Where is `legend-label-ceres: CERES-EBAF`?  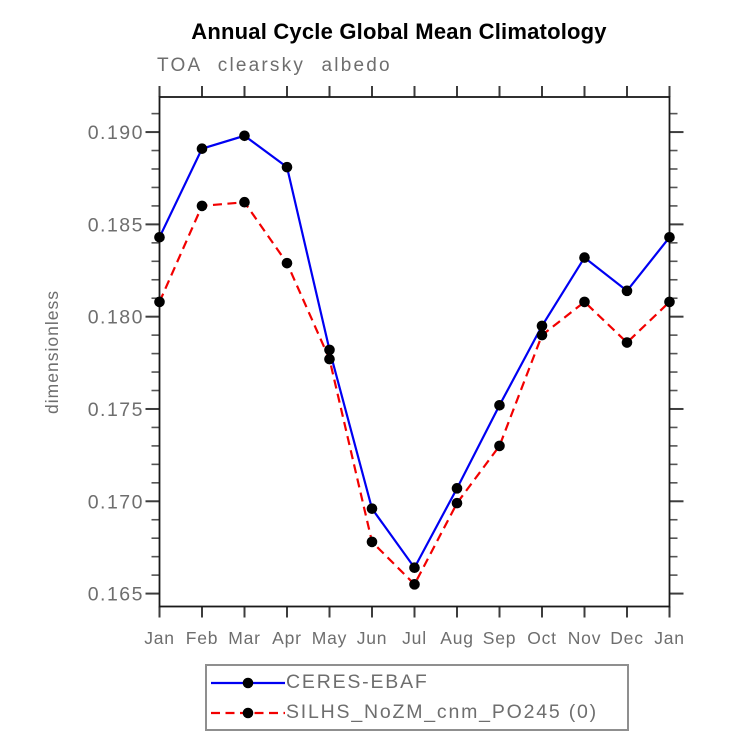
legend-label-ceres: CERES-EBAF is located at coordinates (357, 682).